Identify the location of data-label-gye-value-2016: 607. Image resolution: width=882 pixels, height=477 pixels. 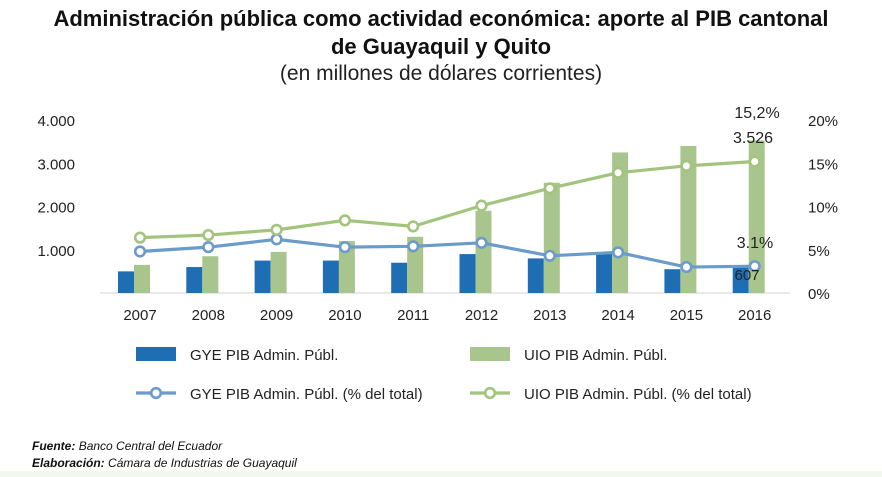
(746, 275).